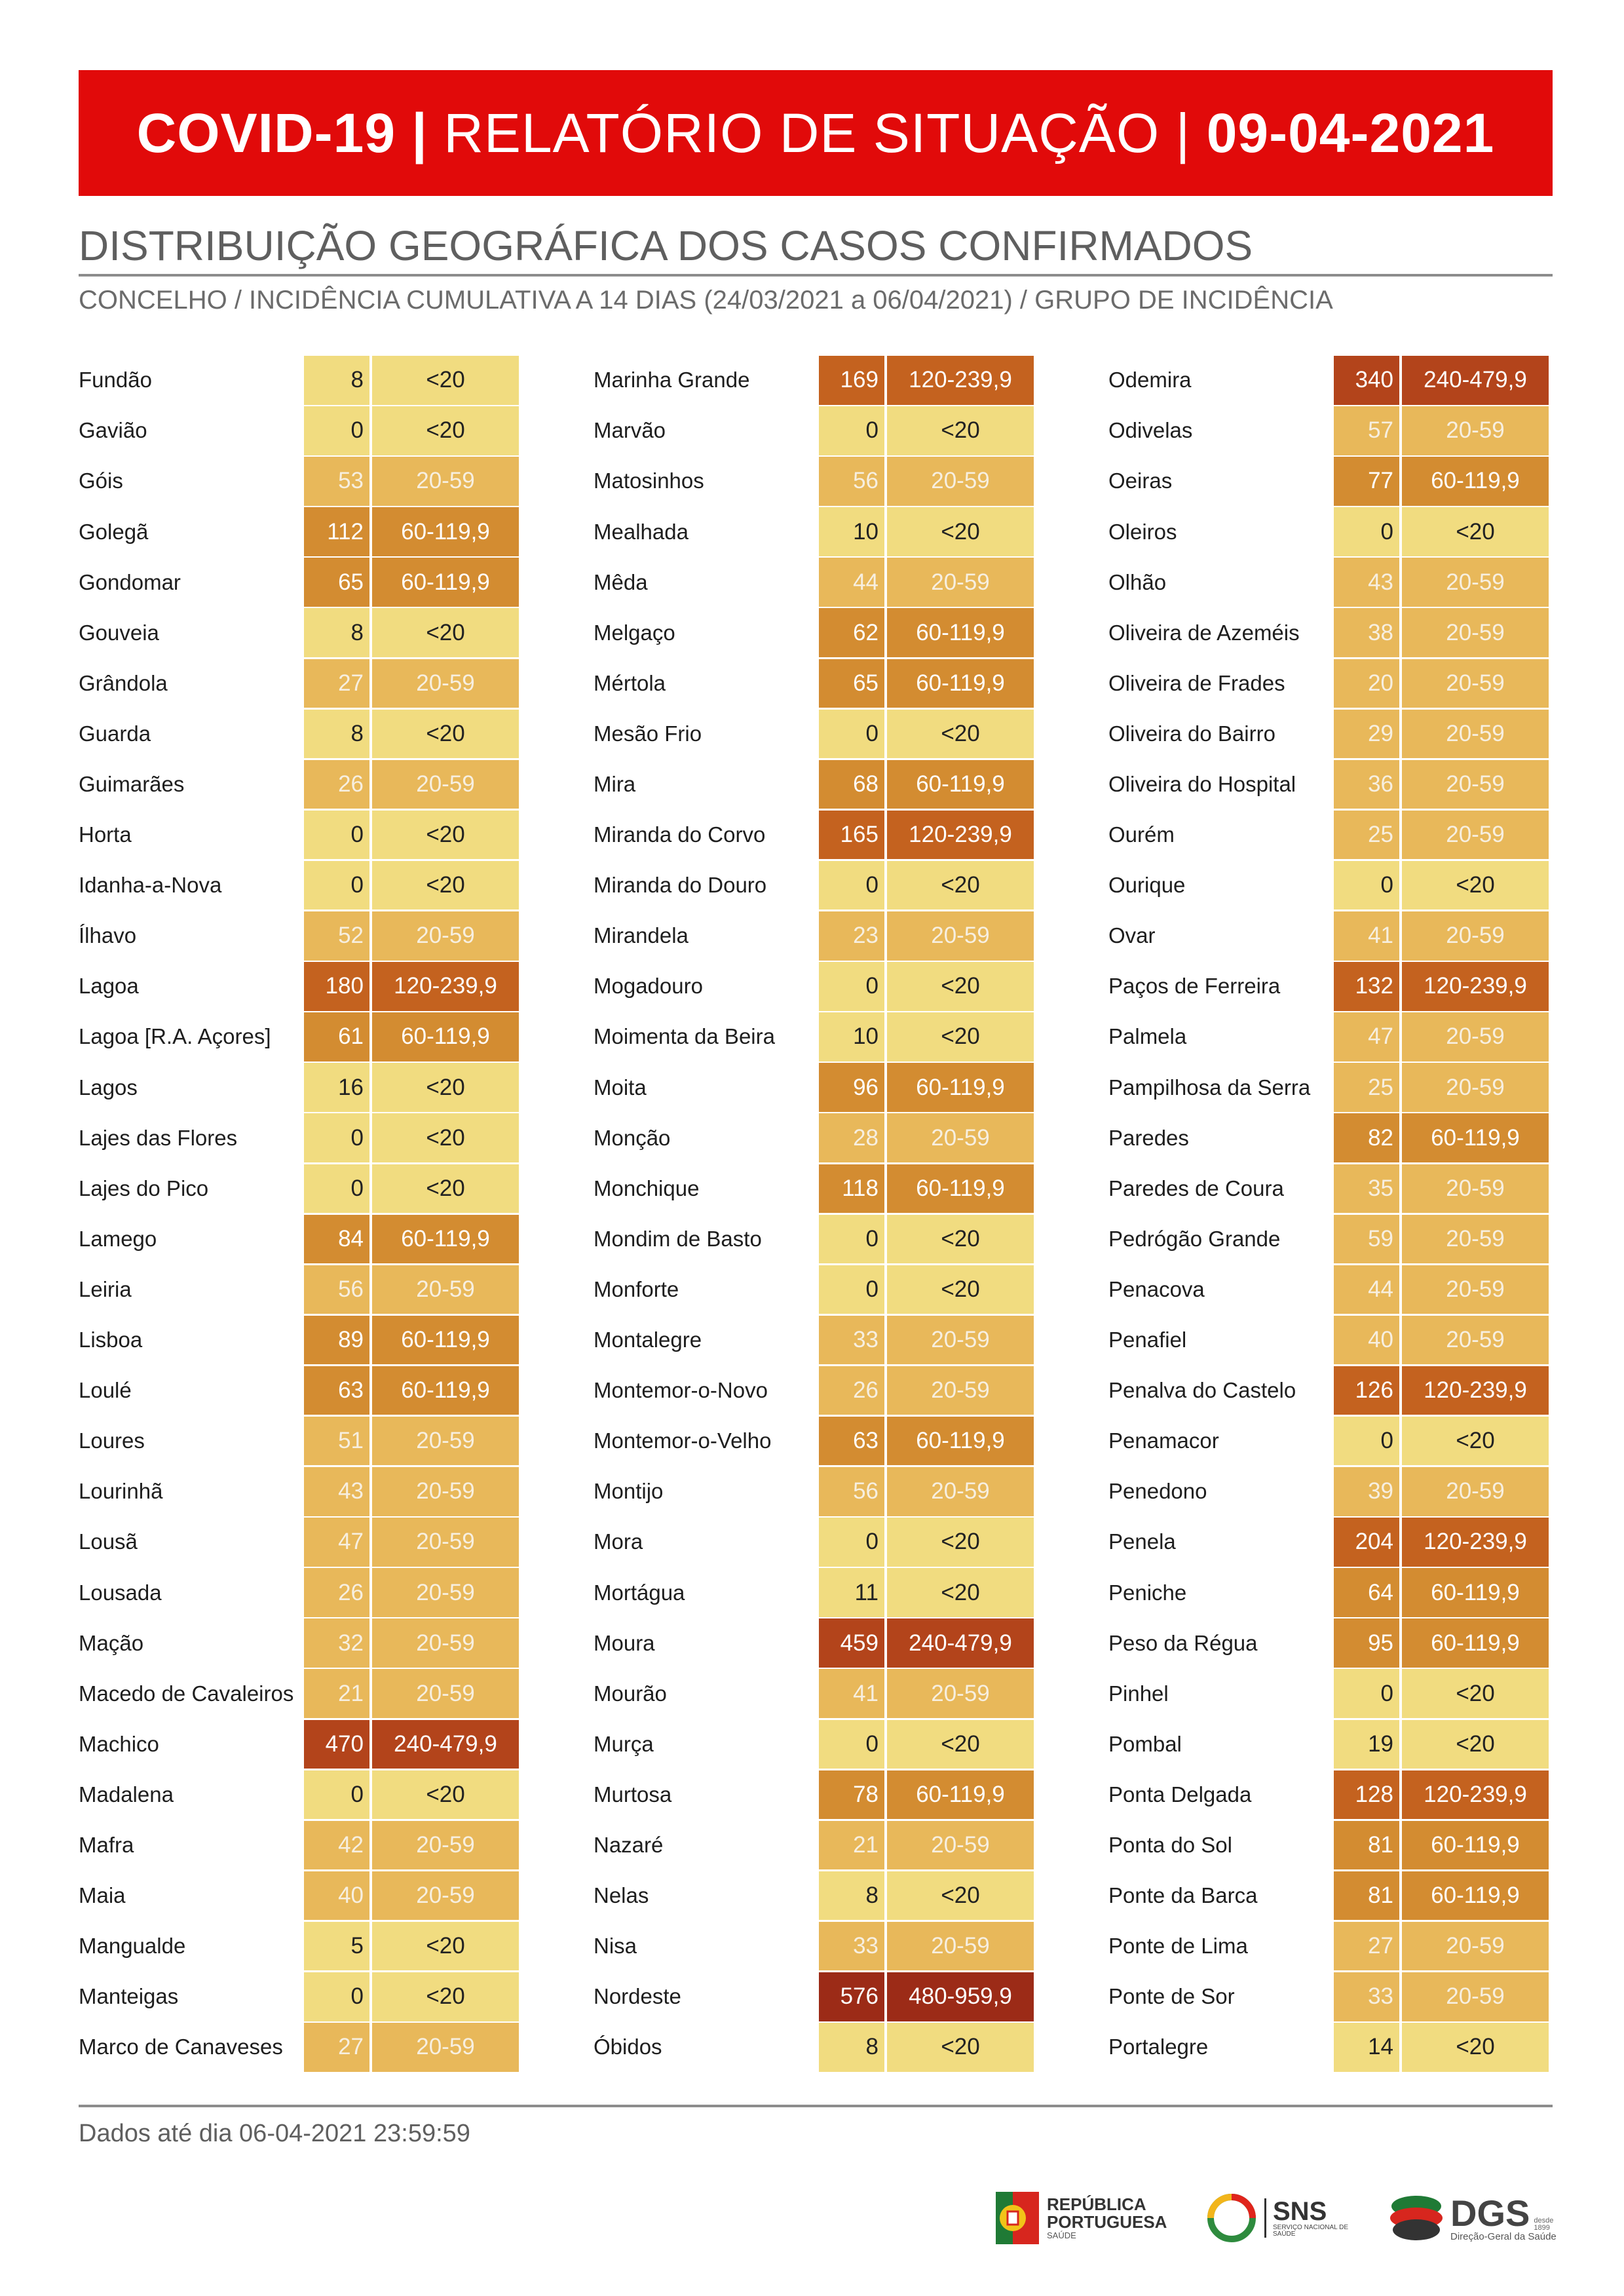  I want to click on municipality-name: Portalegre, so click(1158, 2047).